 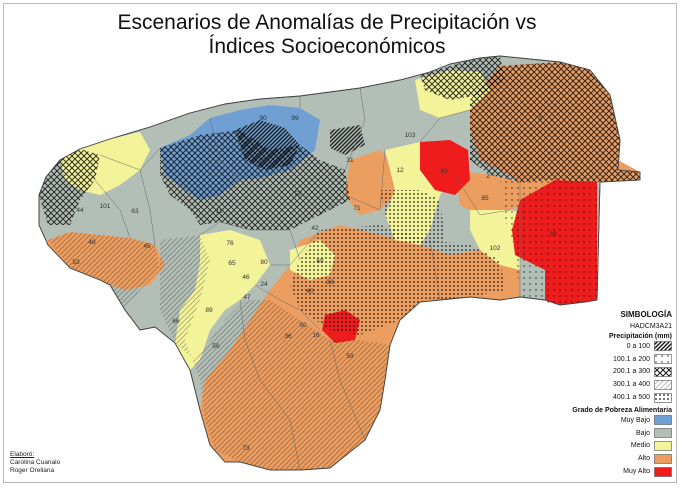 I want to click on precip-cross-north, so click(x=462, y=78).